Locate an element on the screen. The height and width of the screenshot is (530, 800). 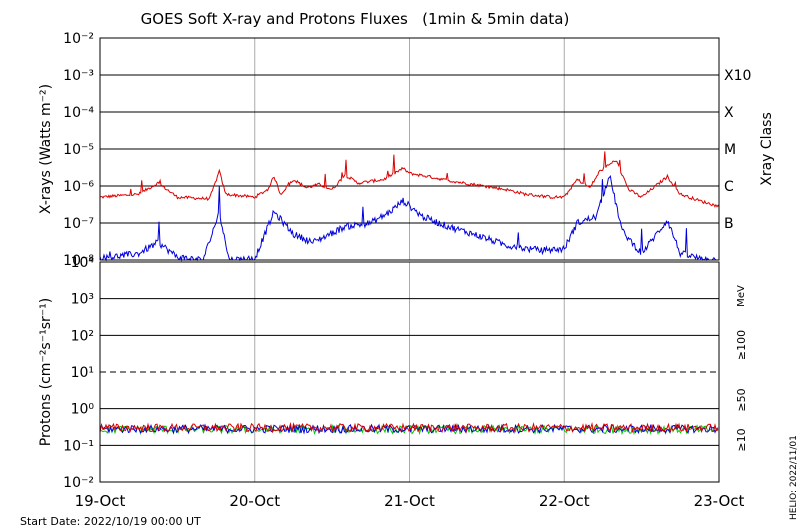
proton-legend-item: ≥100 is located at coordinates (741, 345).